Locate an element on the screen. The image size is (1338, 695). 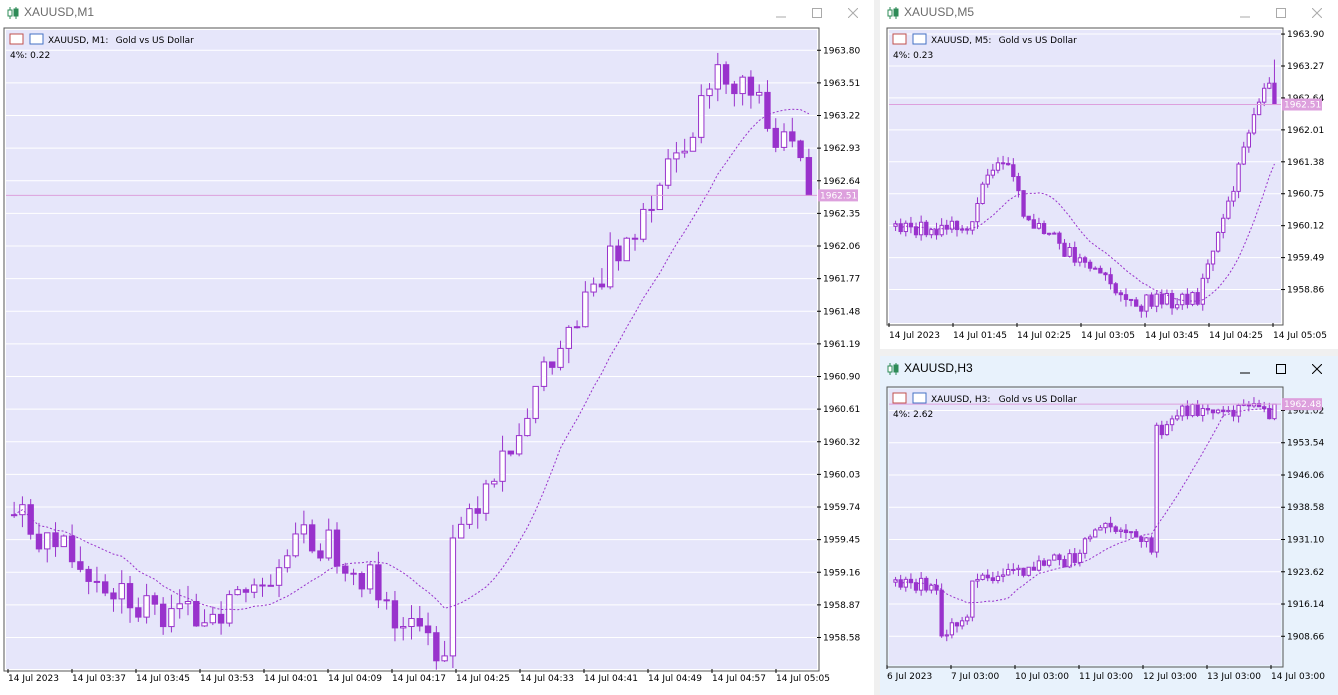
x-tick-label: 14 Jul 02:25 is located at coordinates (1044, 336).